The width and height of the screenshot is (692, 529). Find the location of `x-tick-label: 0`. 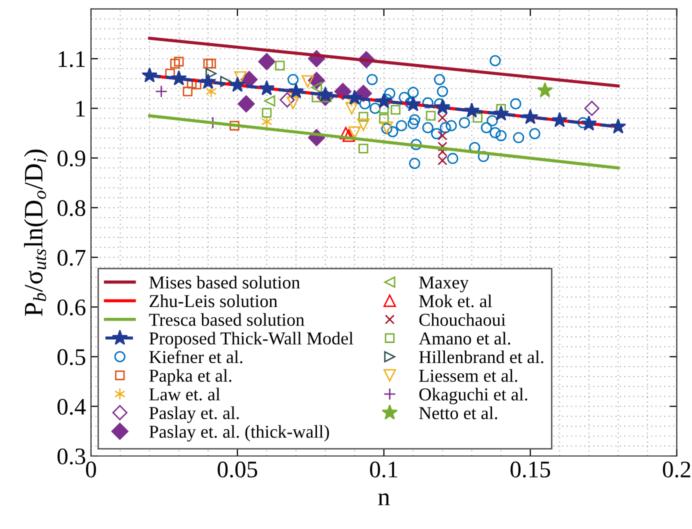

x-tick-label: 0 is located at coordinates (91, 470).